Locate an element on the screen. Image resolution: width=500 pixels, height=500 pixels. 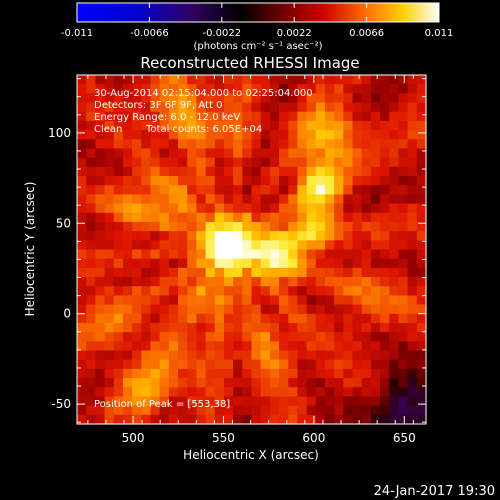
colorbar-tick-label: 0.011 is located at coordinates (439, 33).